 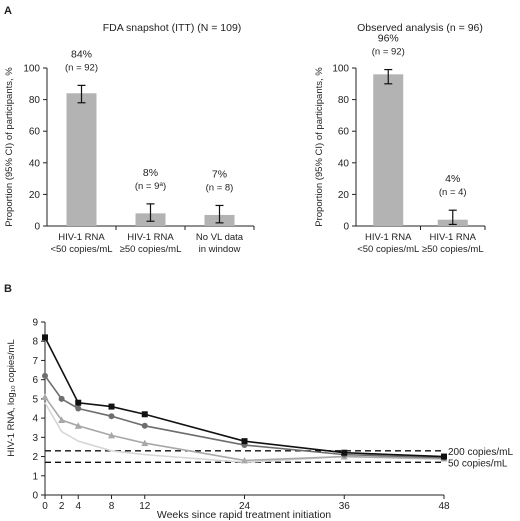 What do you see at coordinates (346, 227) in the screenshot?
I see `chart-a2-ytick-label: 0` at bounding box center [346, 227].